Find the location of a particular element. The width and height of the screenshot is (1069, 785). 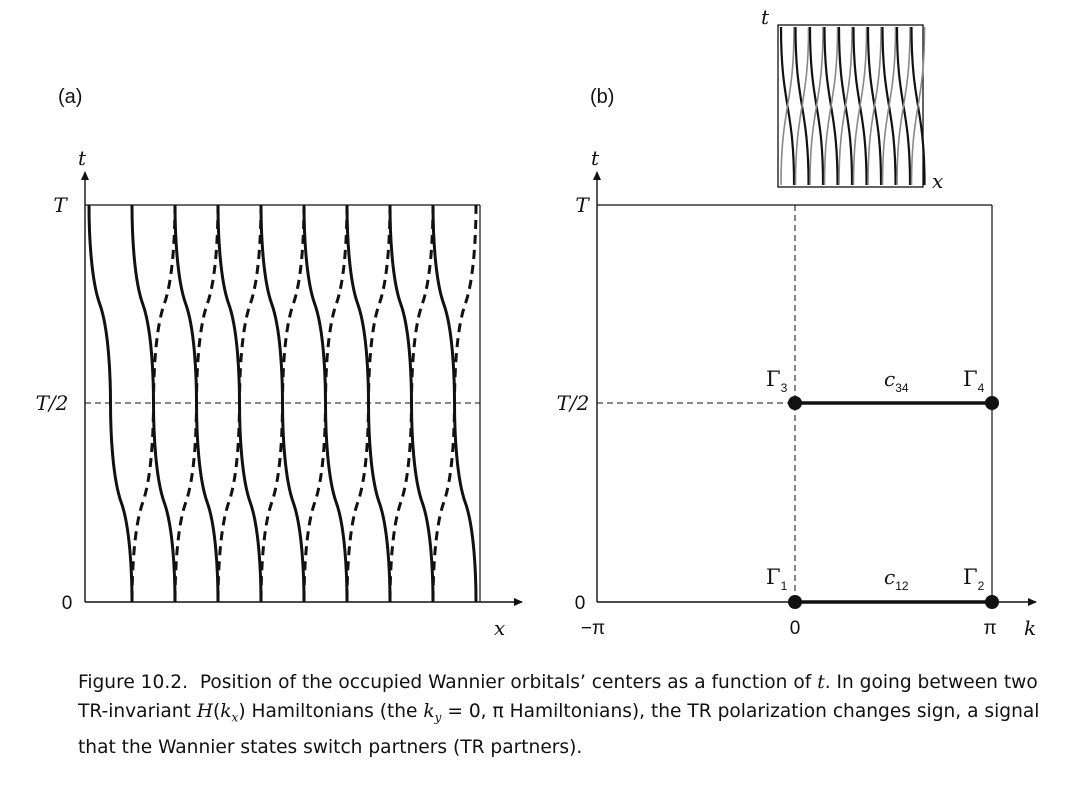

panel-a-tick-T-half: T/2 is located at coordinates (52, 403).